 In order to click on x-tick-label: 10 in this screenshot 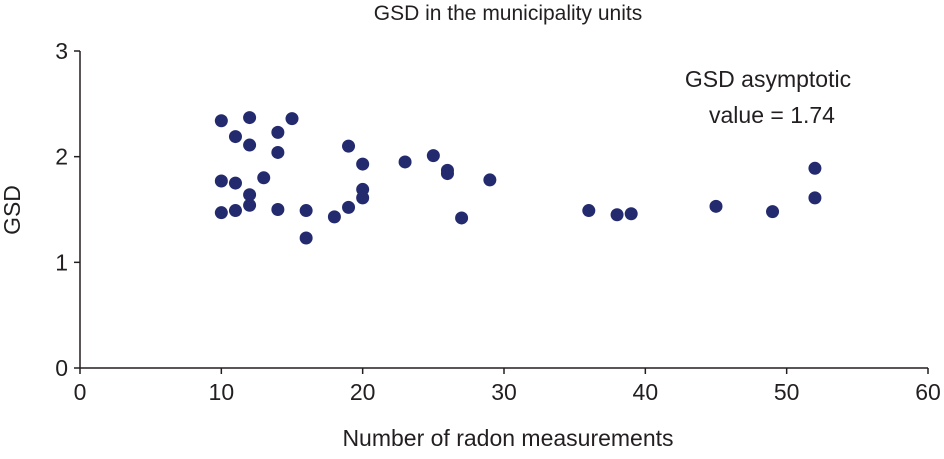, I will do `click(222, 392)`.